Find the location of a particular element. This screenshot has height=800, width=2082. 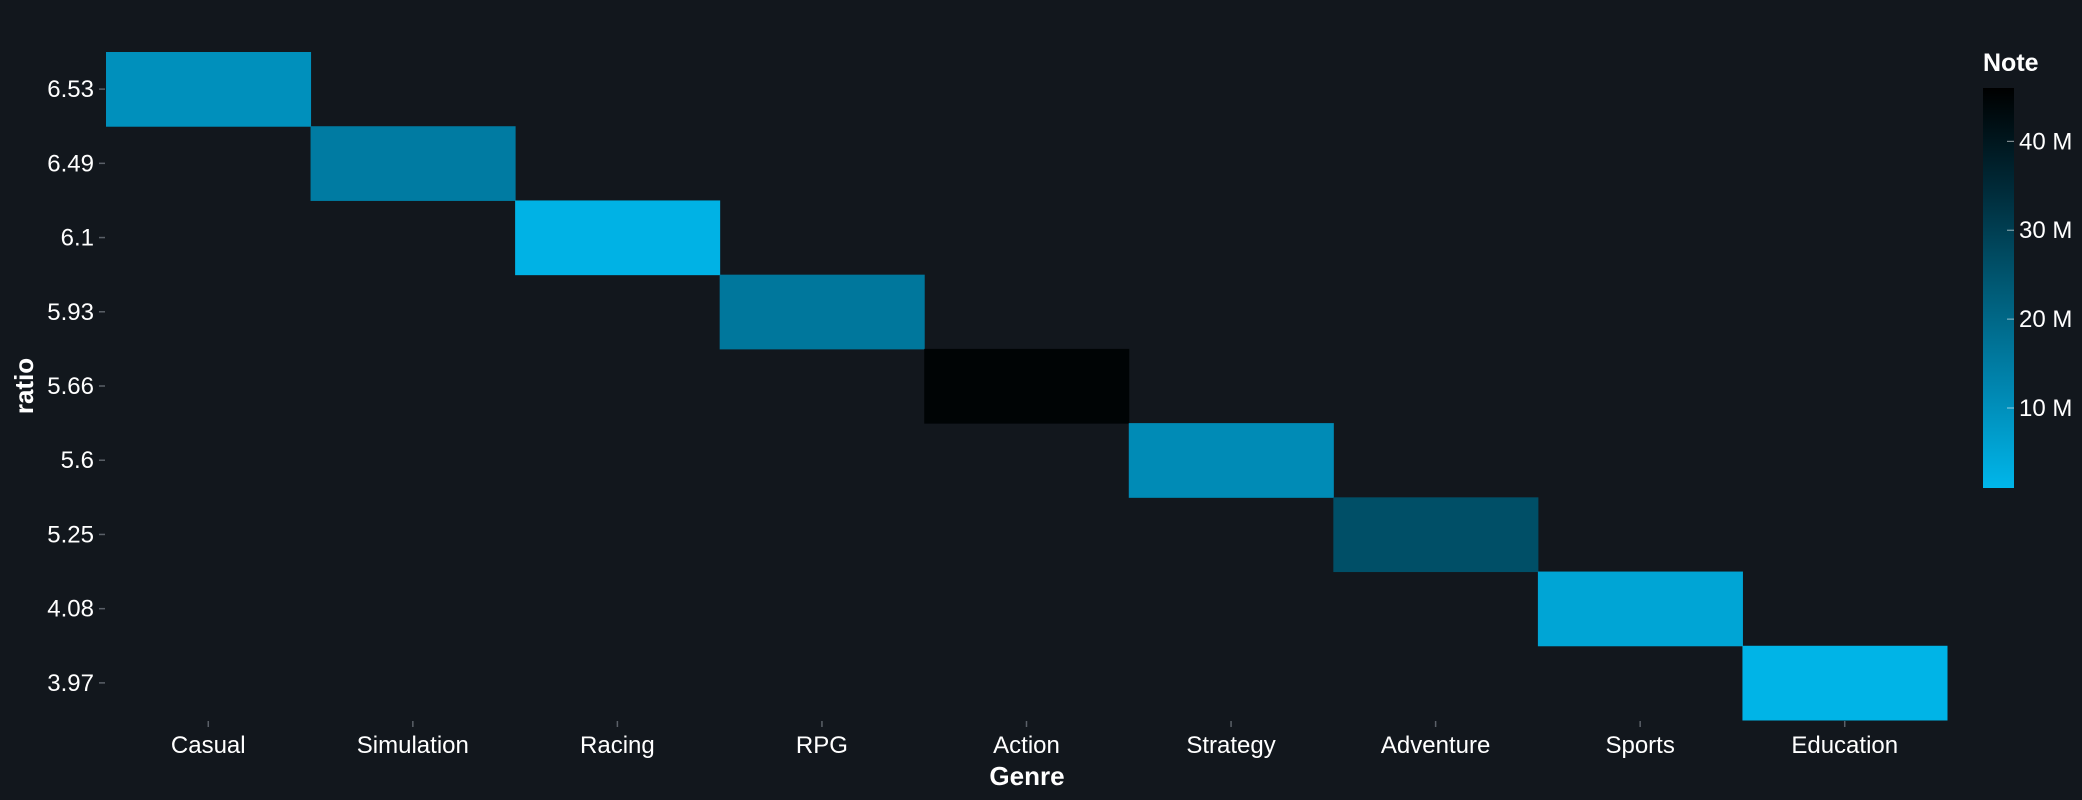

heatmap-cell-casual is located at coordinates (209, 89).